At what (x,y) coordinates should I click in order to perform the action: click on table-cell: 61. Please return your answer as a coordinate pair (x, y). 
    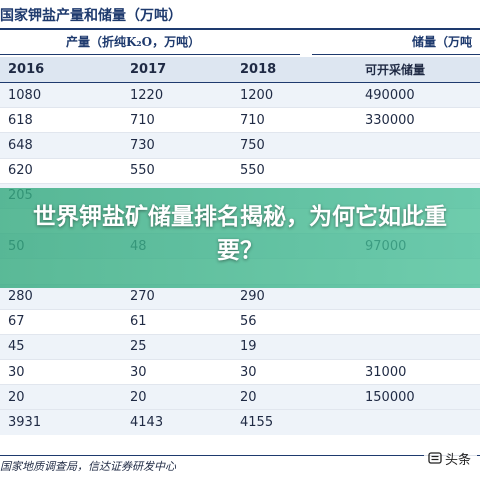
    Looking at the image, I should click on (169, 322).